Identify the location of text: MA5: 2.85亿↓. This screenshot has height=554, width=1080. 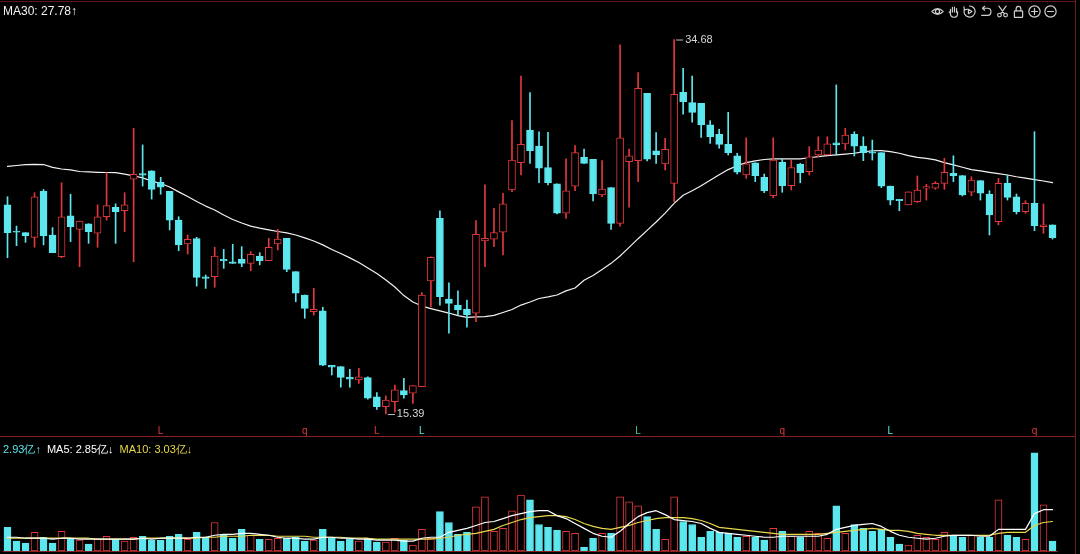
(80, 449).